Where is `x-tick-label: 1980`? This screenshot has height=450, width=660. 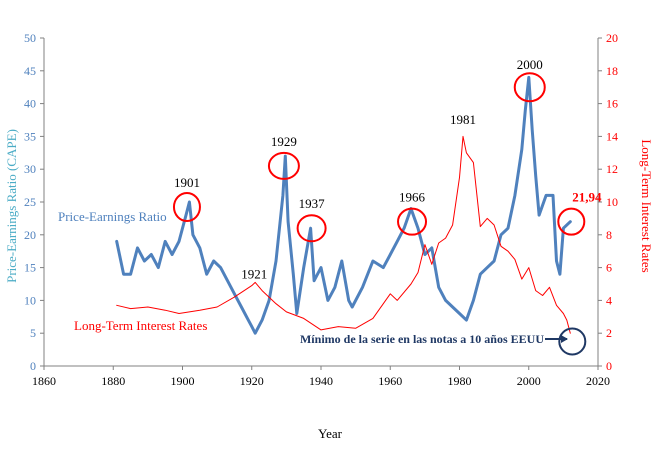
x-tick-label: 1980 is located at coordinates (460, 381).